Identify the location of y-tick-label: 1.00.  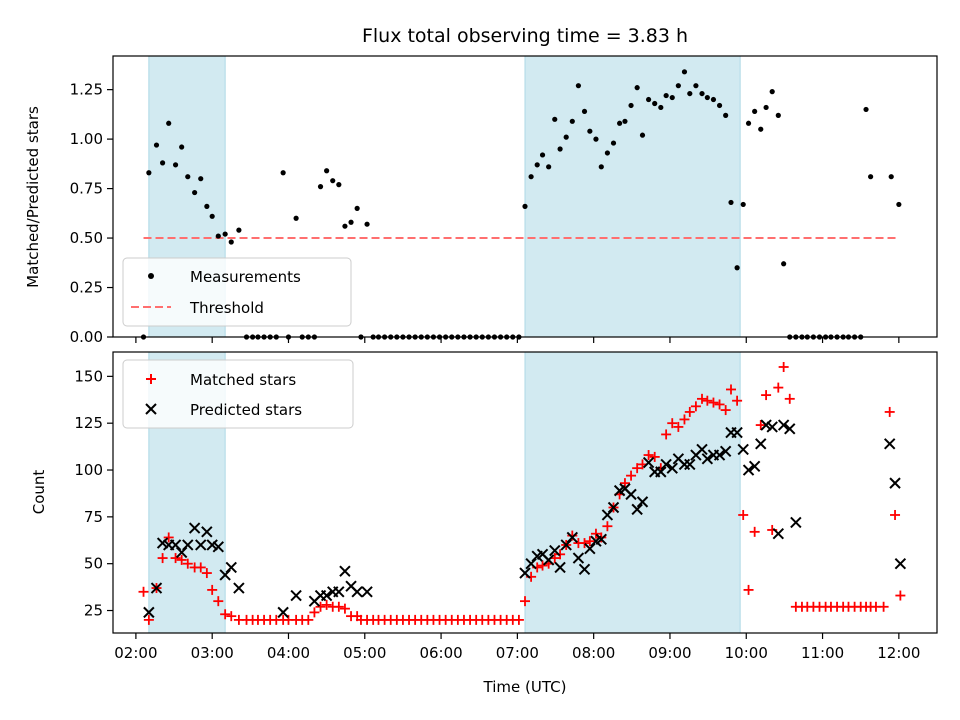
(86, 139).